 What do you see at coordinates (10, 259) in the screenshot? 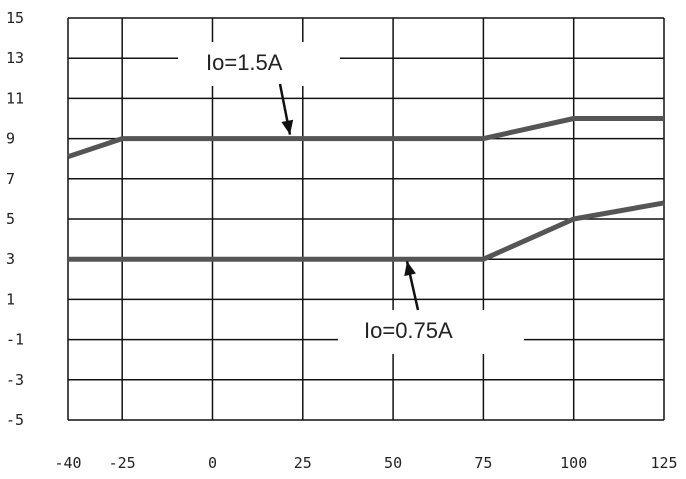
I see `y-tick-label: 3` at bounding box center [10, 259].